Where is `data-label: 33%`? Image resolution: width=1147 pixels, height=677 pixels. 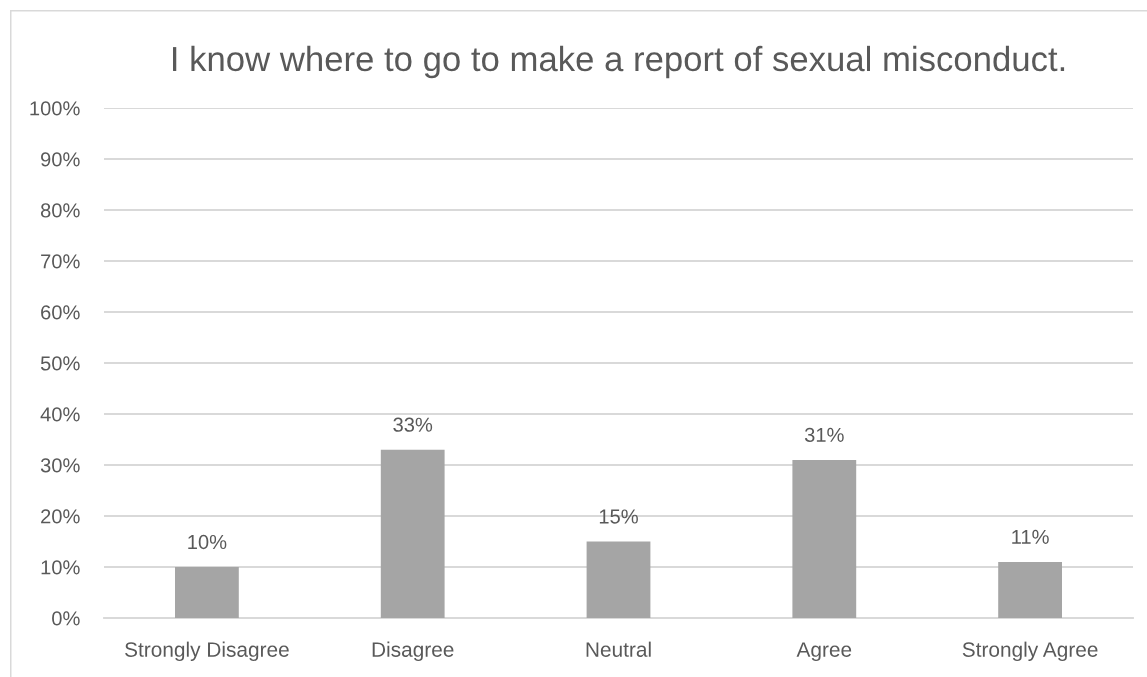
data-label: 33% is located at coordinates (413, 424).